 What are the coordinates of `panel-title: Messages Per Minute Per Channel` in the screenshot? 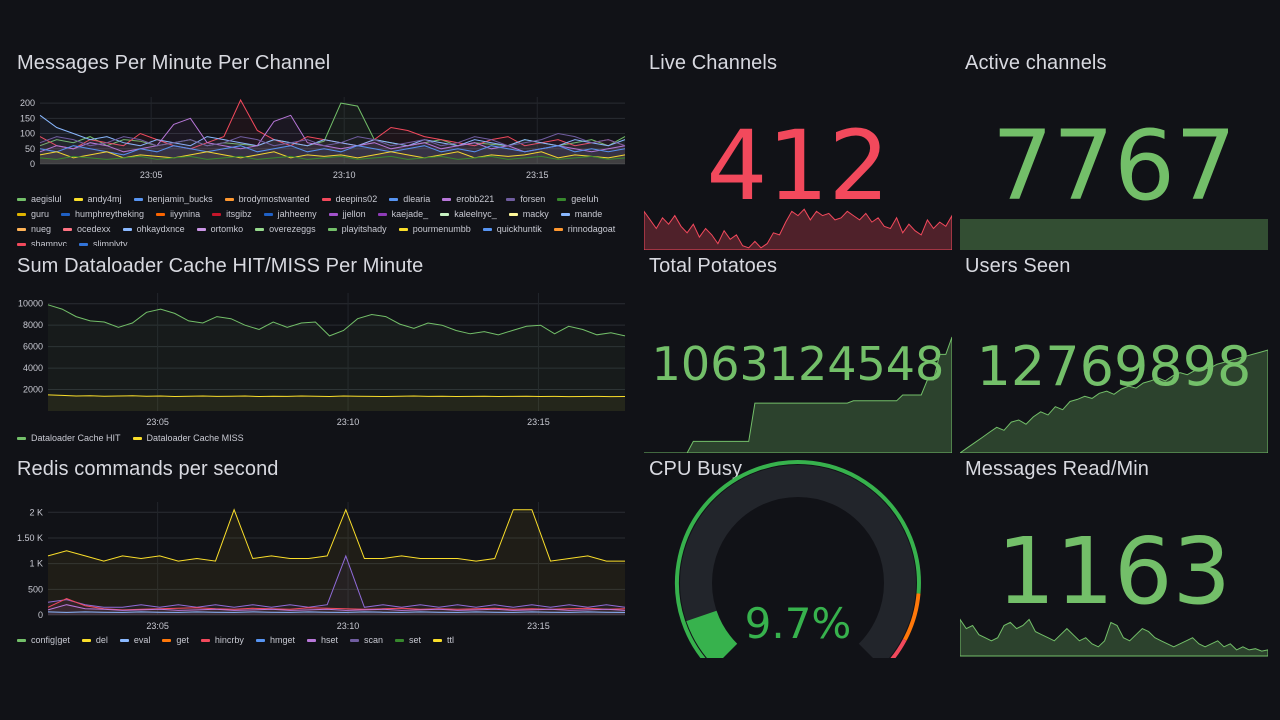 It's located at (174, 63).